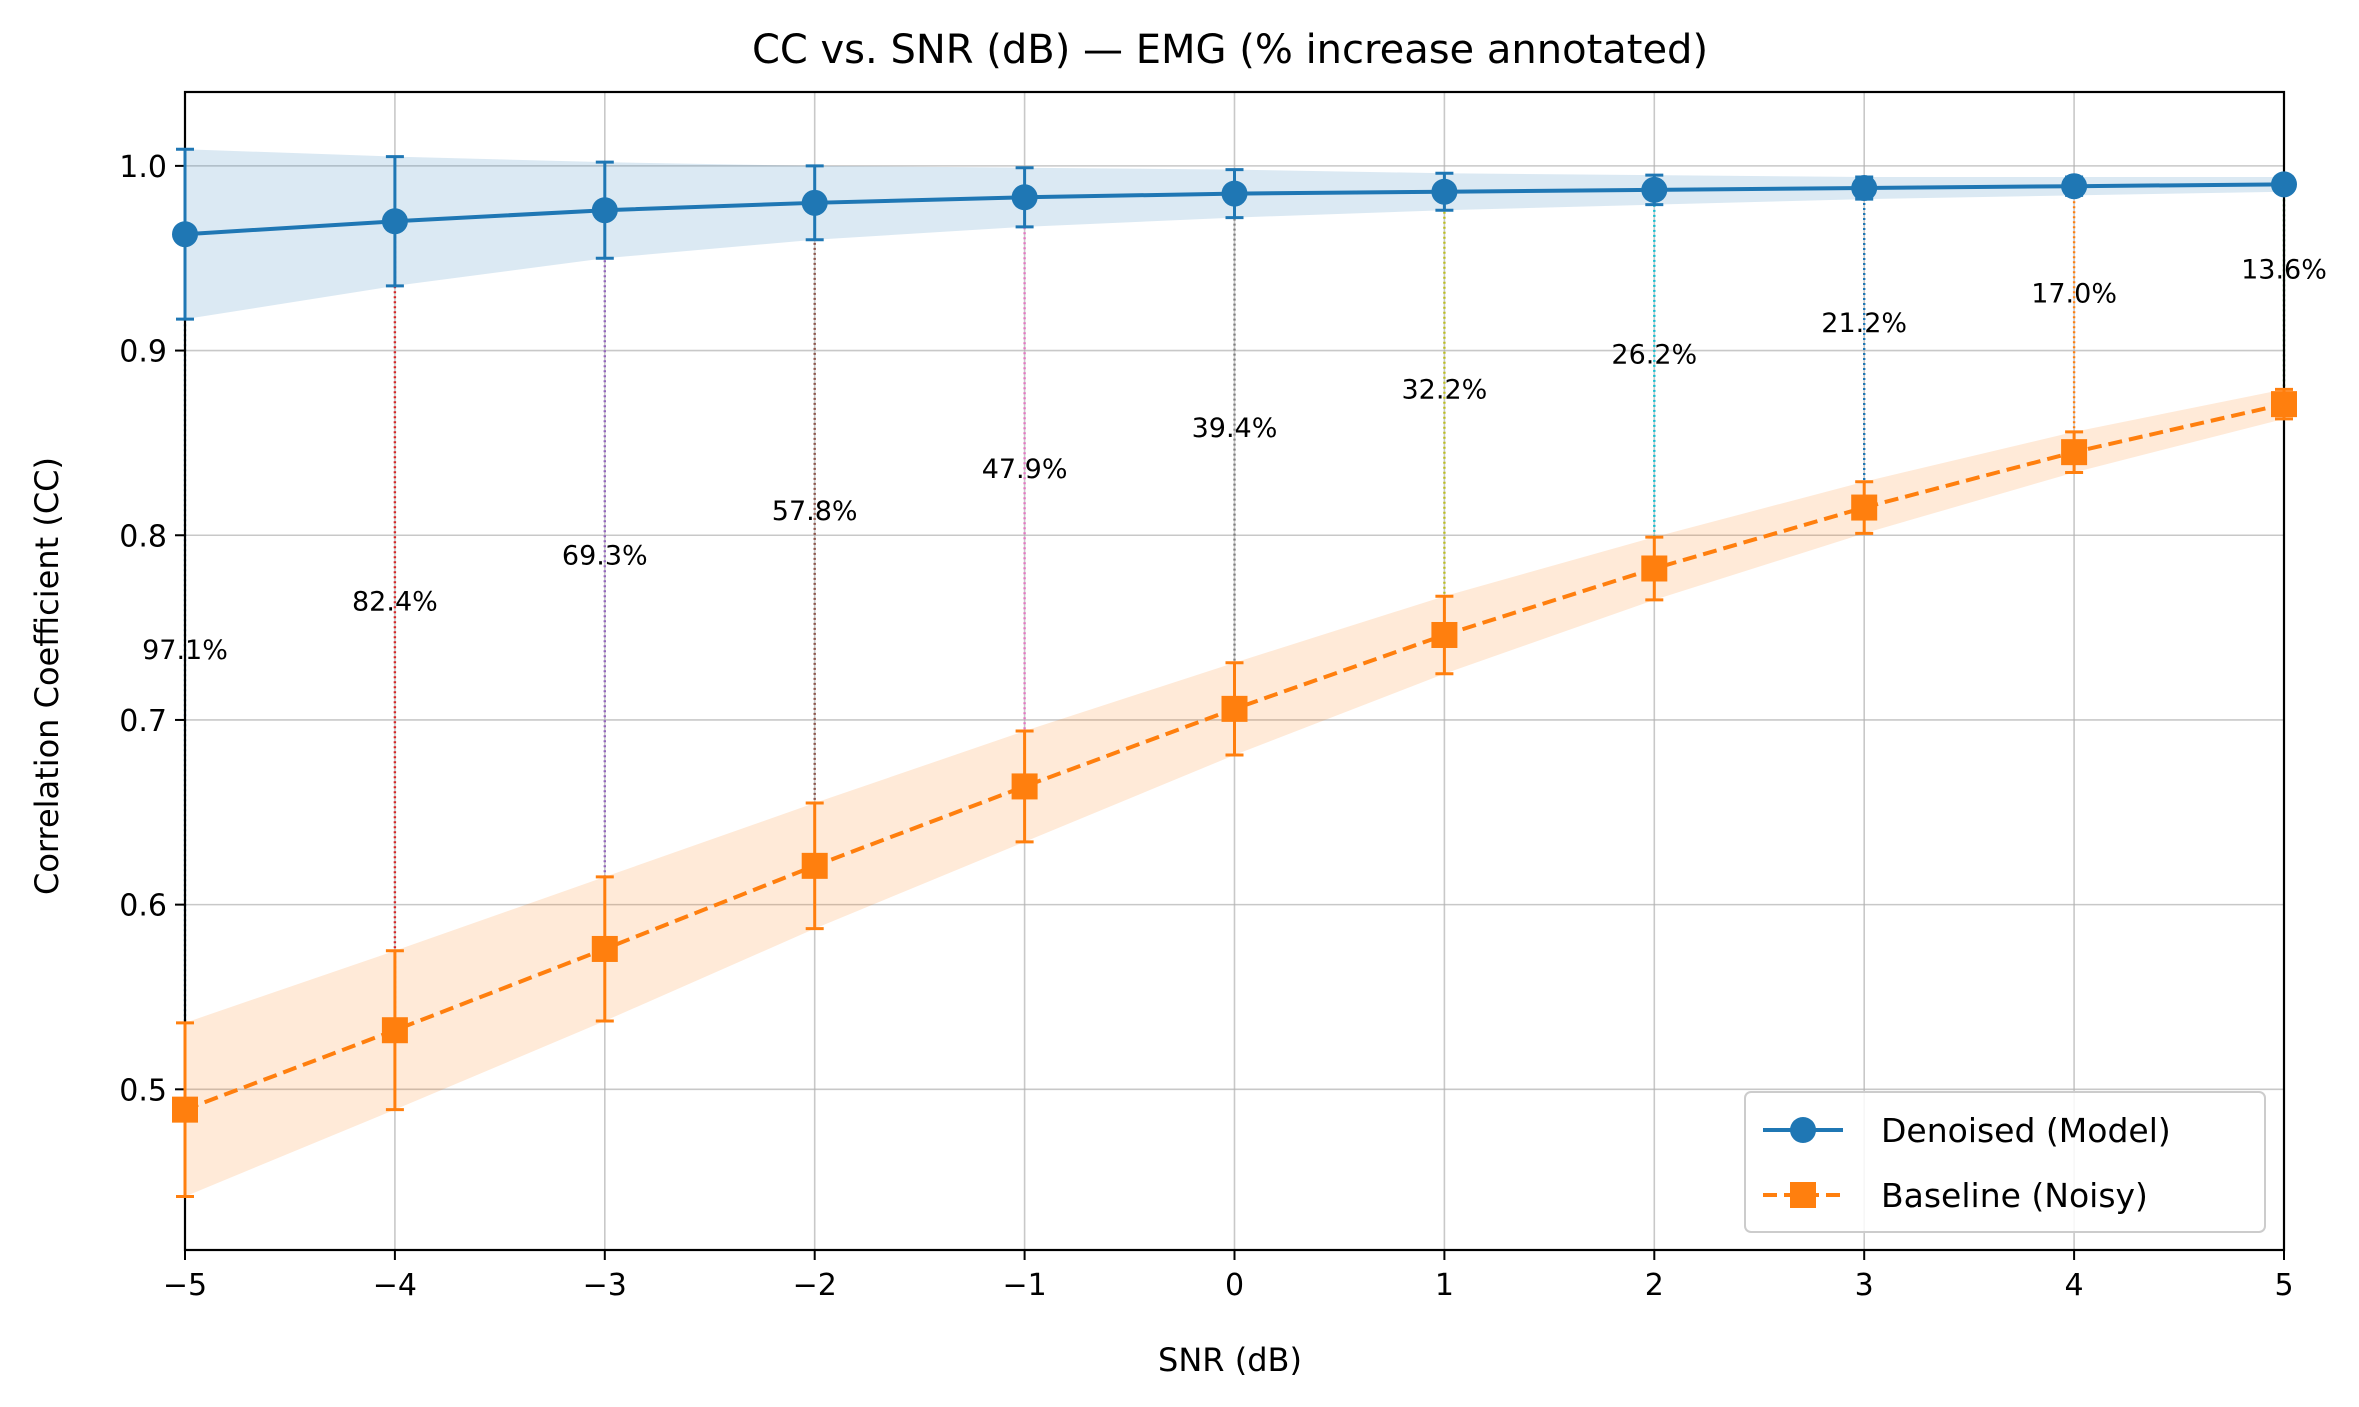 This screenshot has width=2359, height=1407. I want to click on y-tick-label: 0.8, so click(143, 536).